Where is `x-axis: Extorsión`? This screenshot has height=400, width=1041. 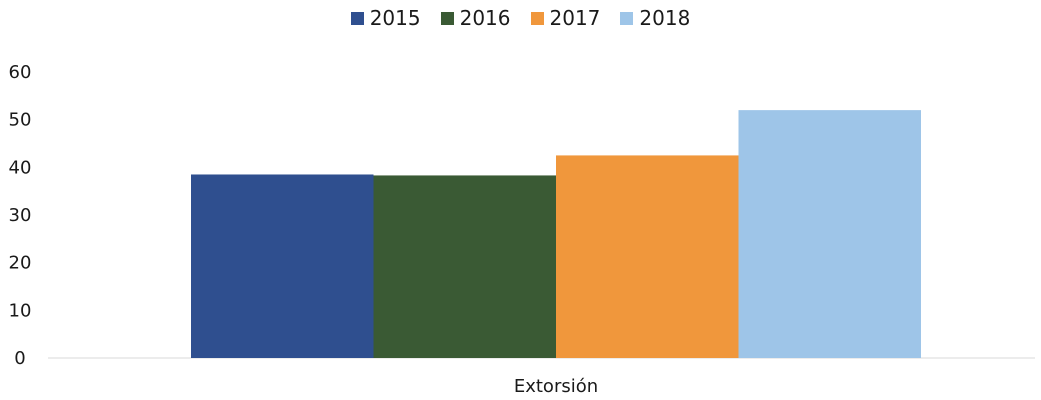 x-axis: Extorsión is located at coordinates (556, 386).